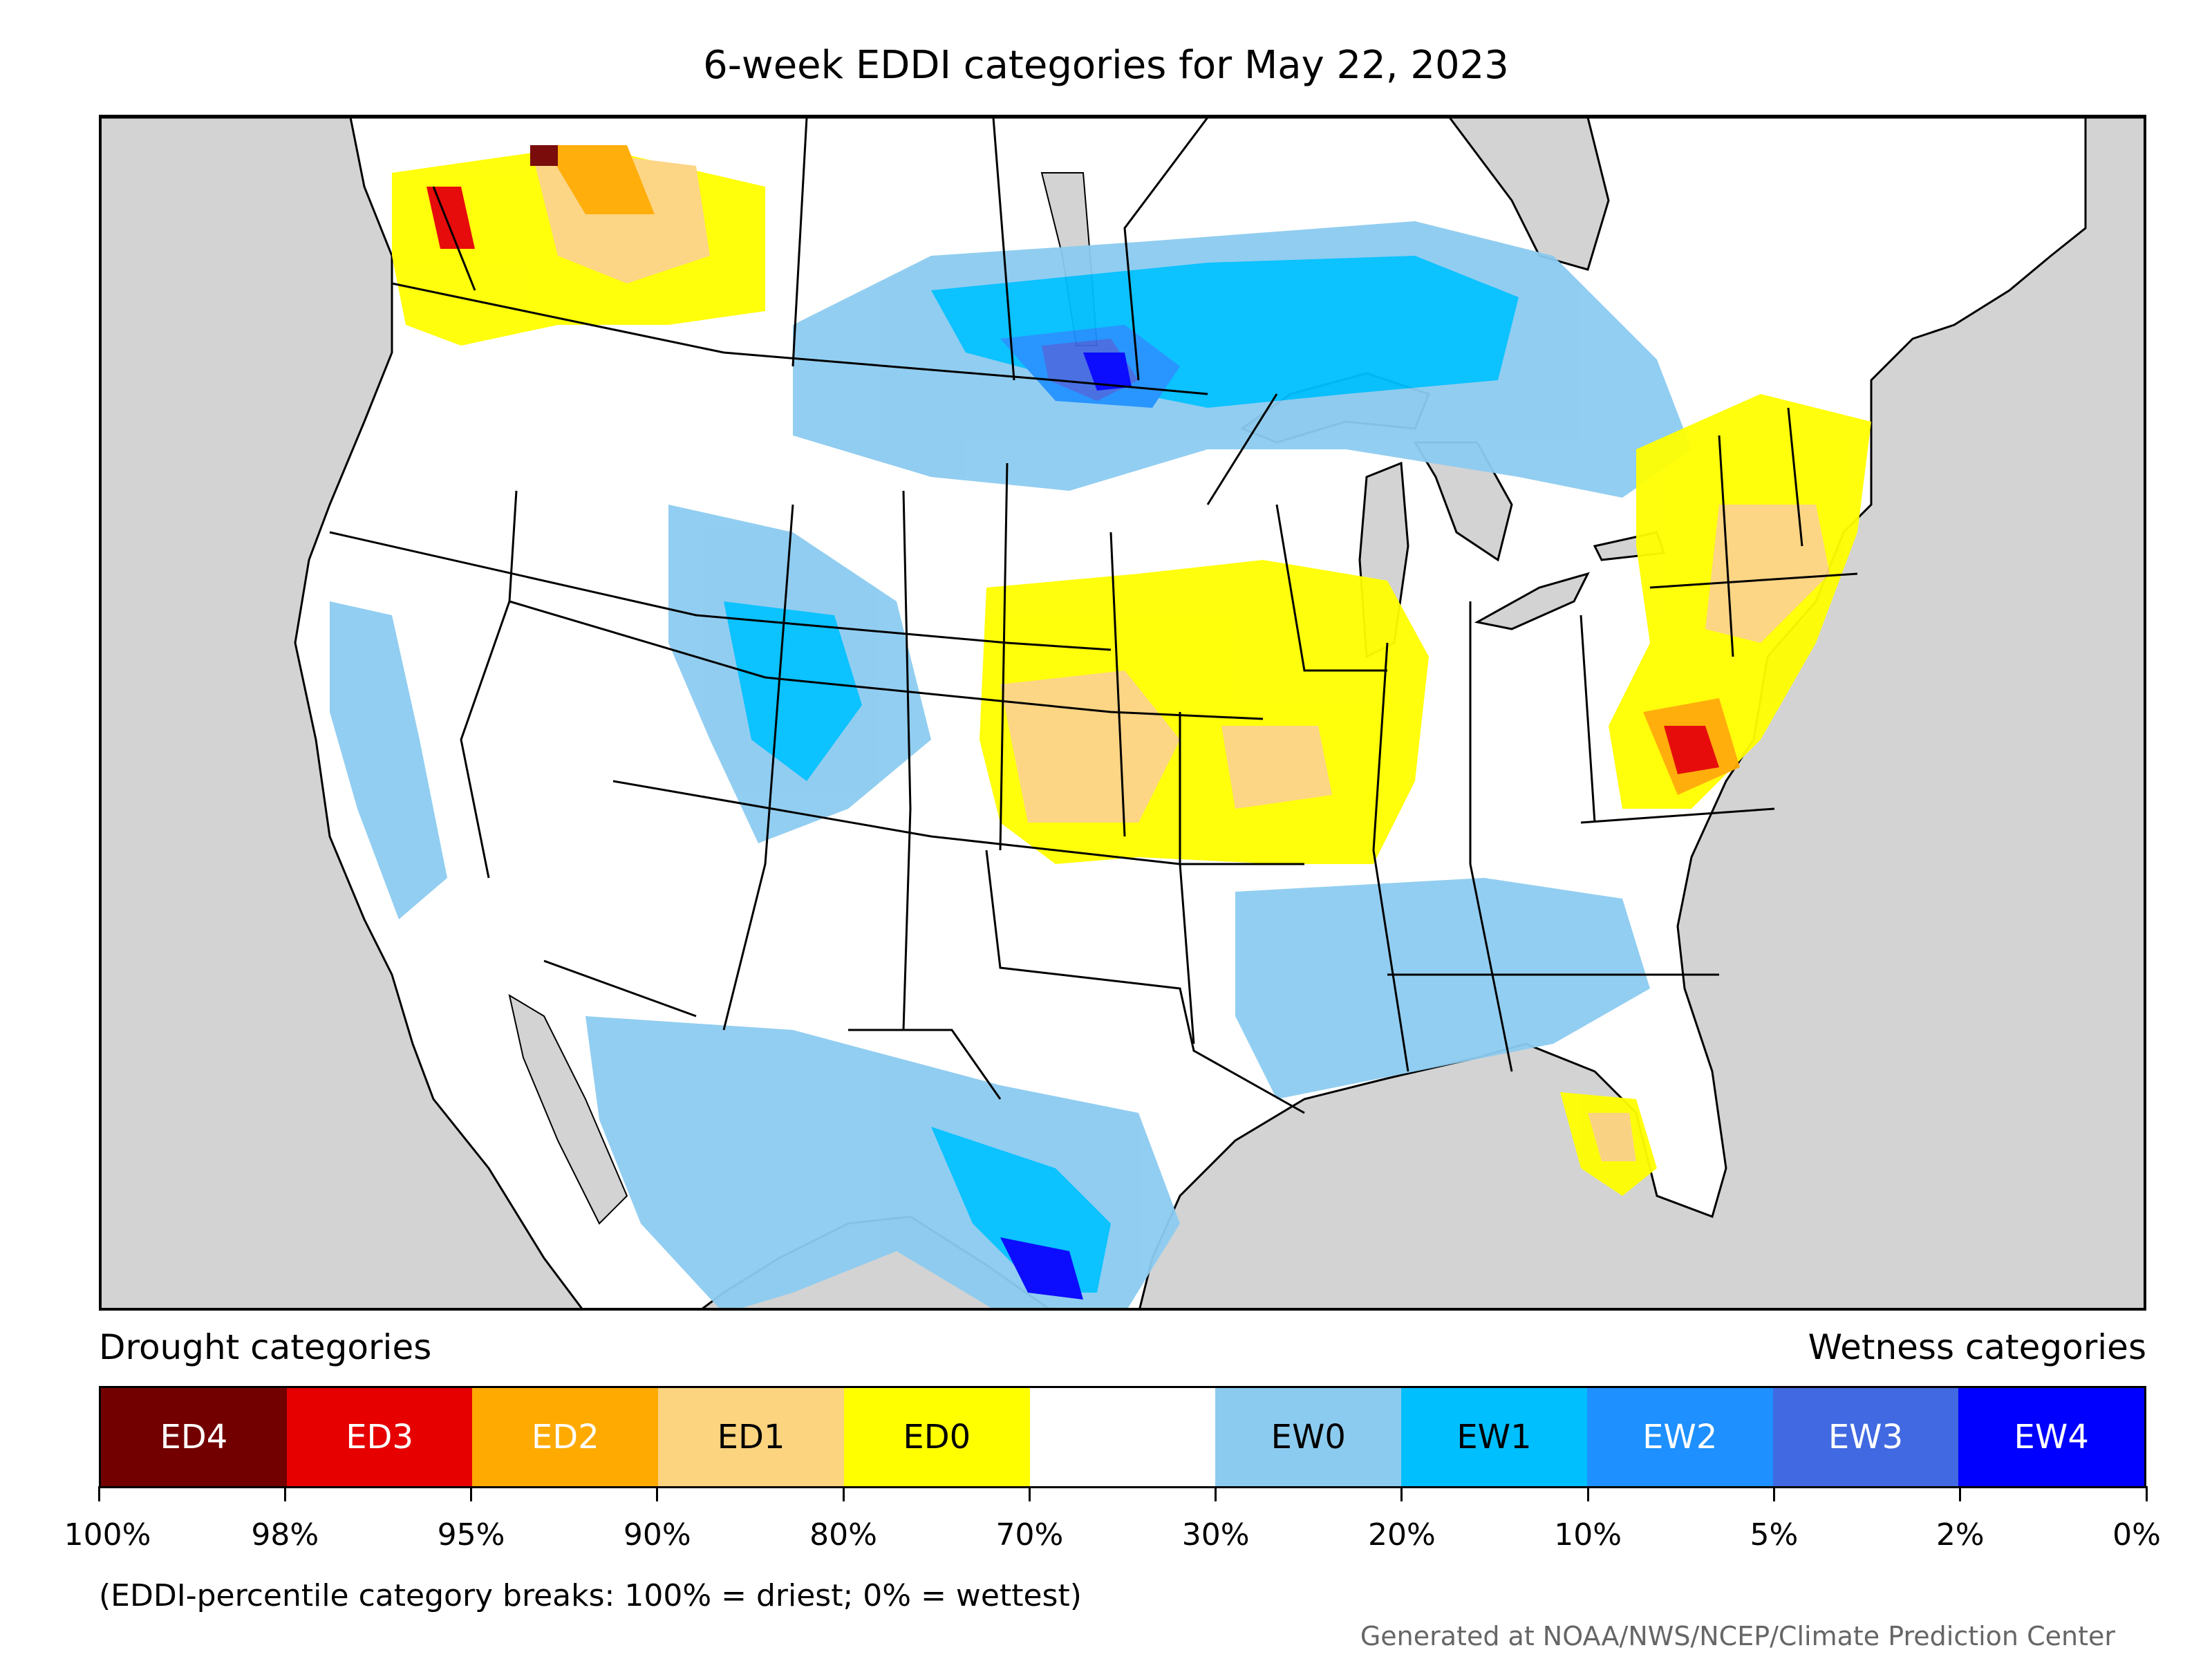 The image size is (2212, 1659). Describe the element at coordinates (1680, 1437) in the screenshot. I see `category-ew2: EW2` at that location.